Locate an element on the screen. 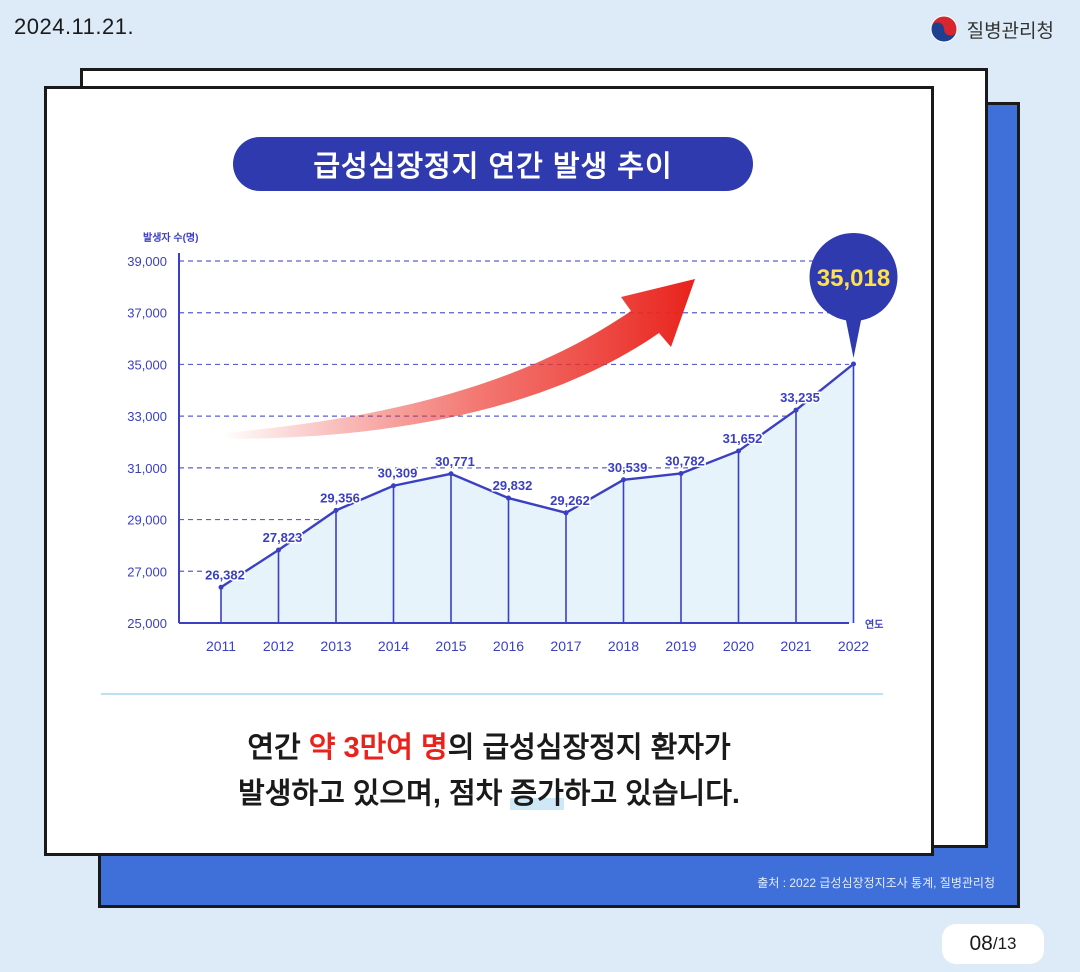  source-note: 출처 : 2022 급성심장정지조사 통계, 질병관리청 is located at coordinates (876, 883).